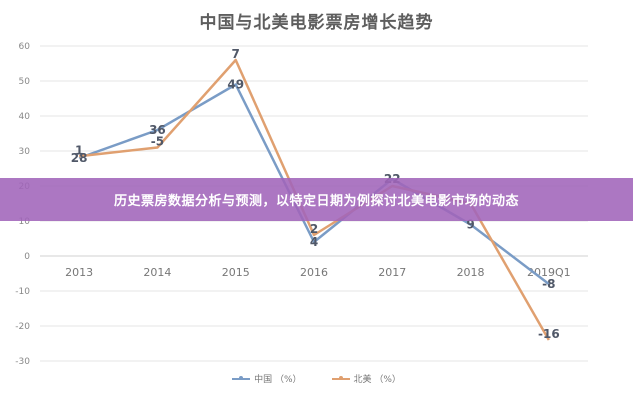  I want to click on data-label: 9, so click(470, 225).